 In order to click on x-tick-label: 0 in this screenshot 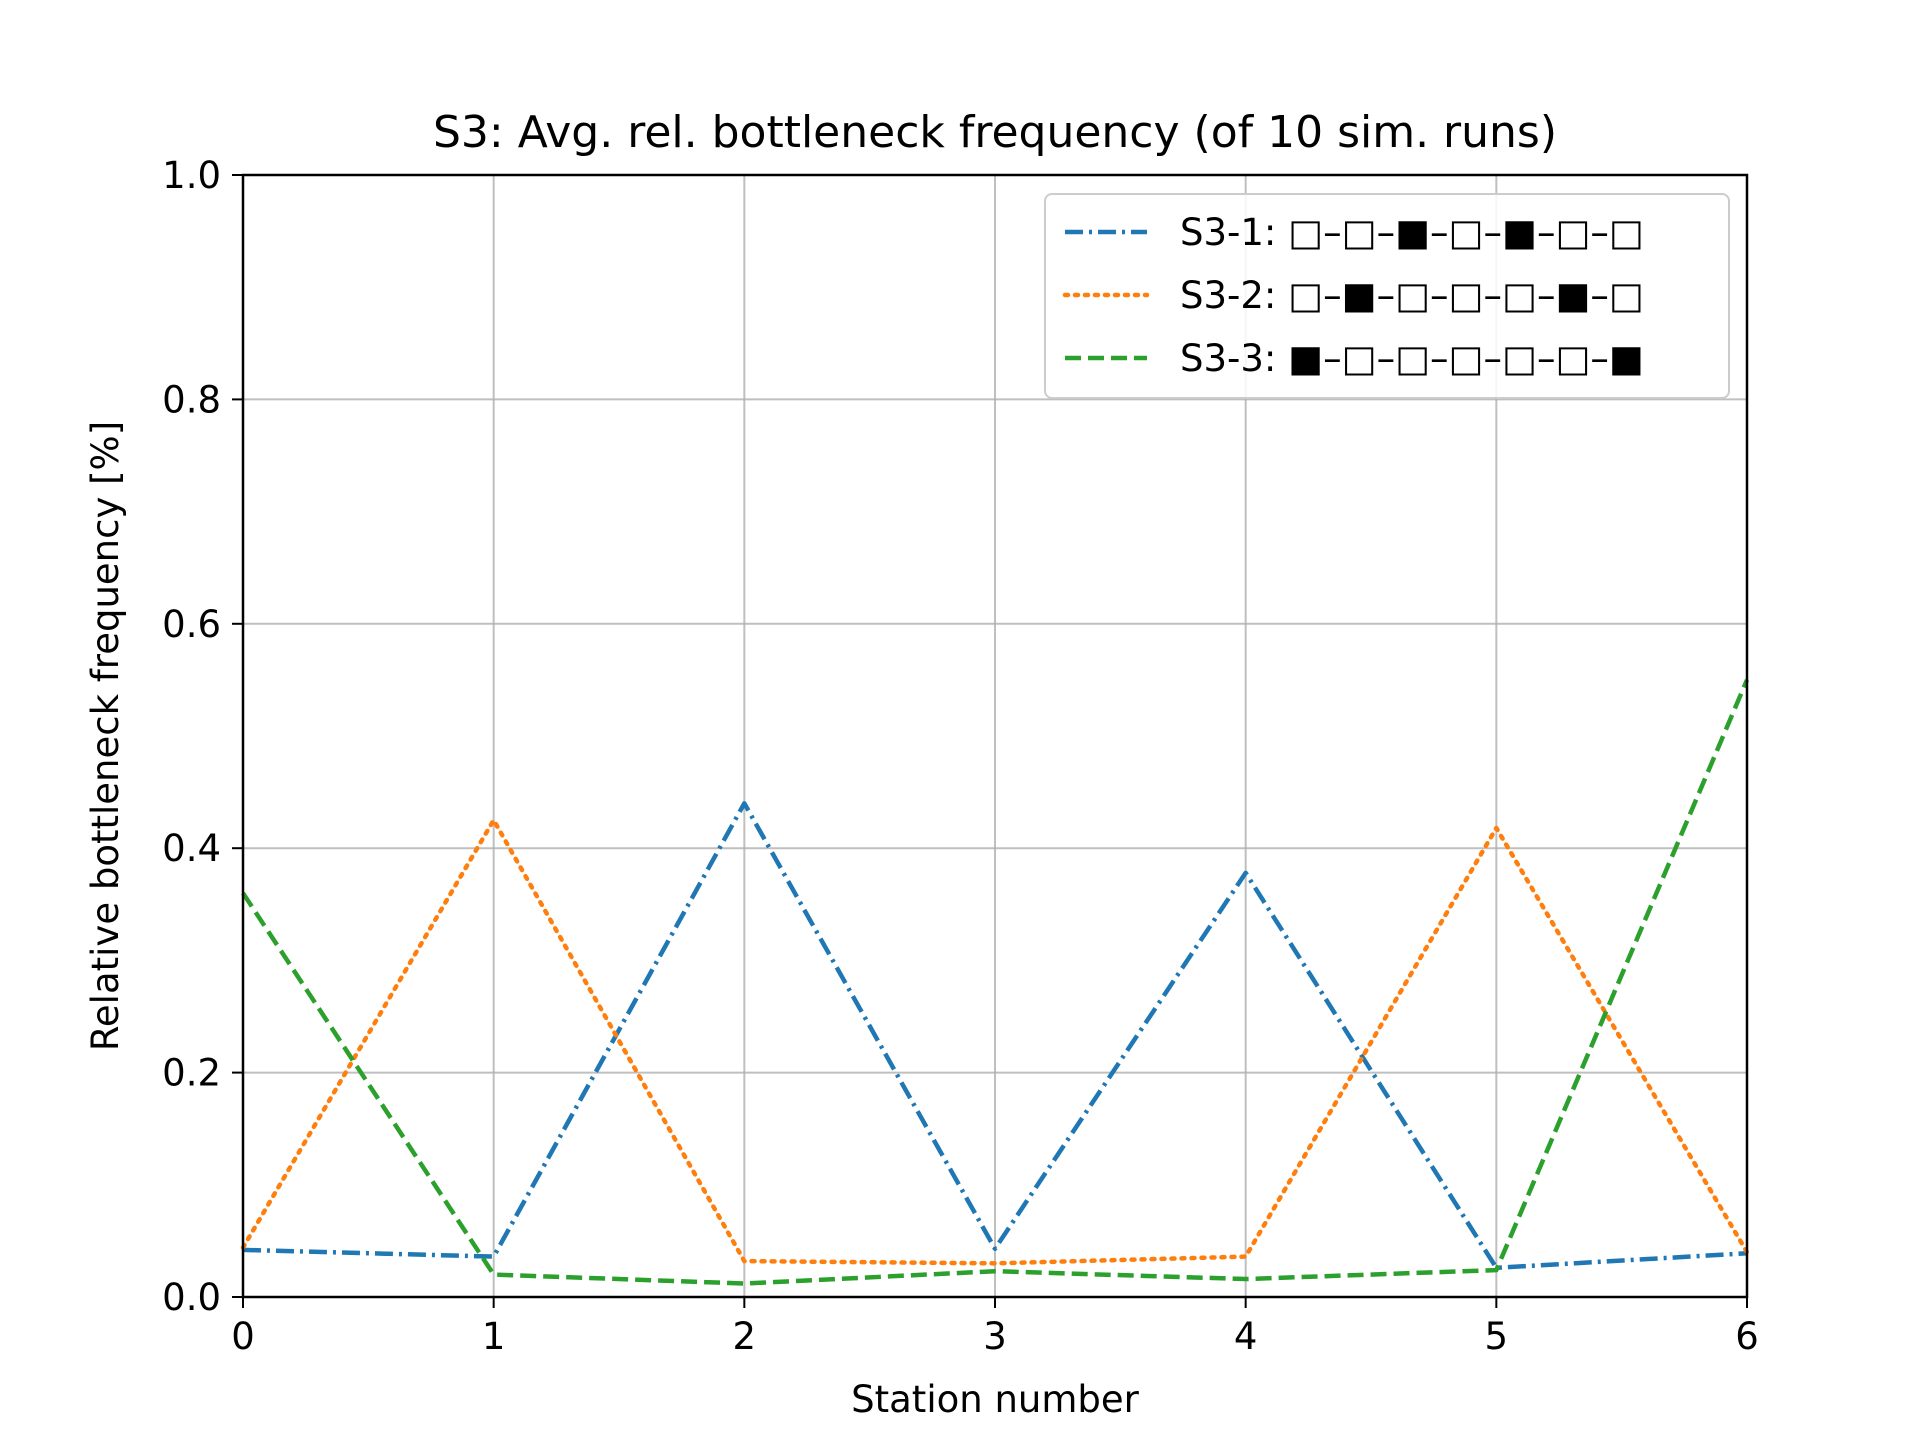, I will do `click(243, 1336)`.